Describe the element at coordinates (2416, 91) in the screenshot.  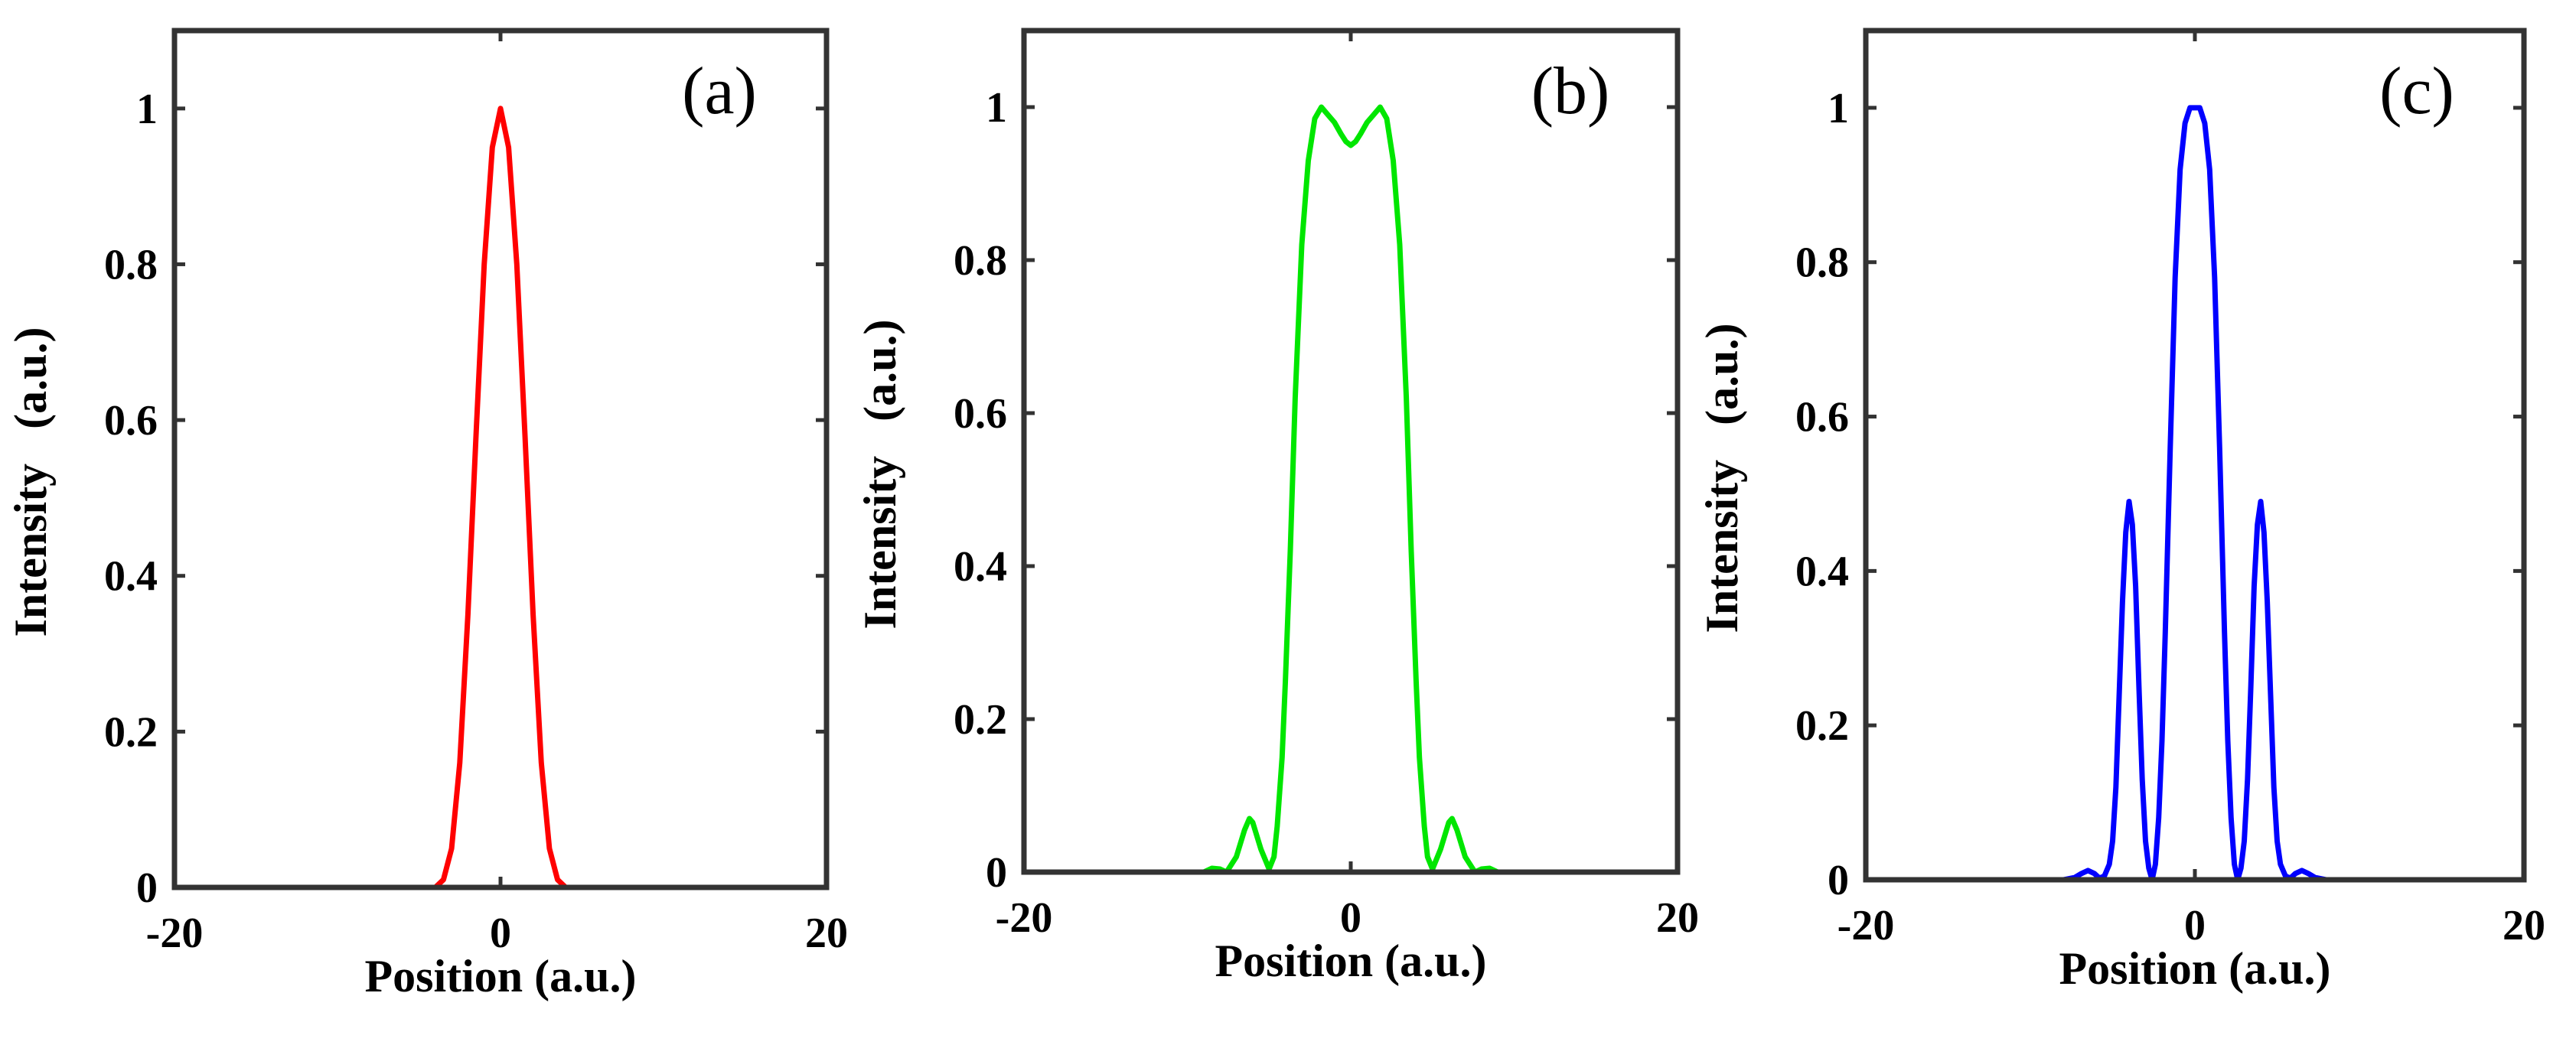
I see `panel-label: (c)` at that location.